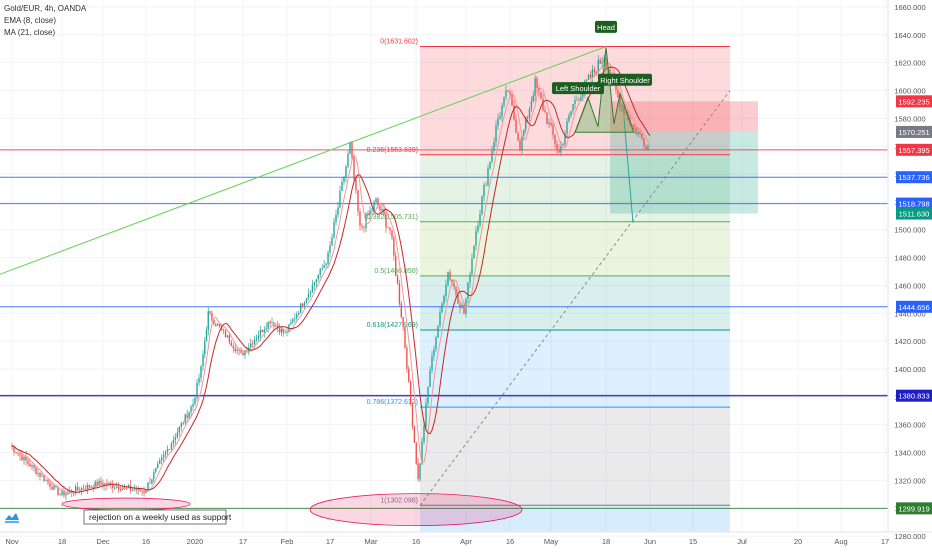 This screenshot has height=555, width=932. What do you see at coordinates (909, 118) in the screenshot?
I see `price-tick-label: 1580.000` at bounding box center [909, 118].